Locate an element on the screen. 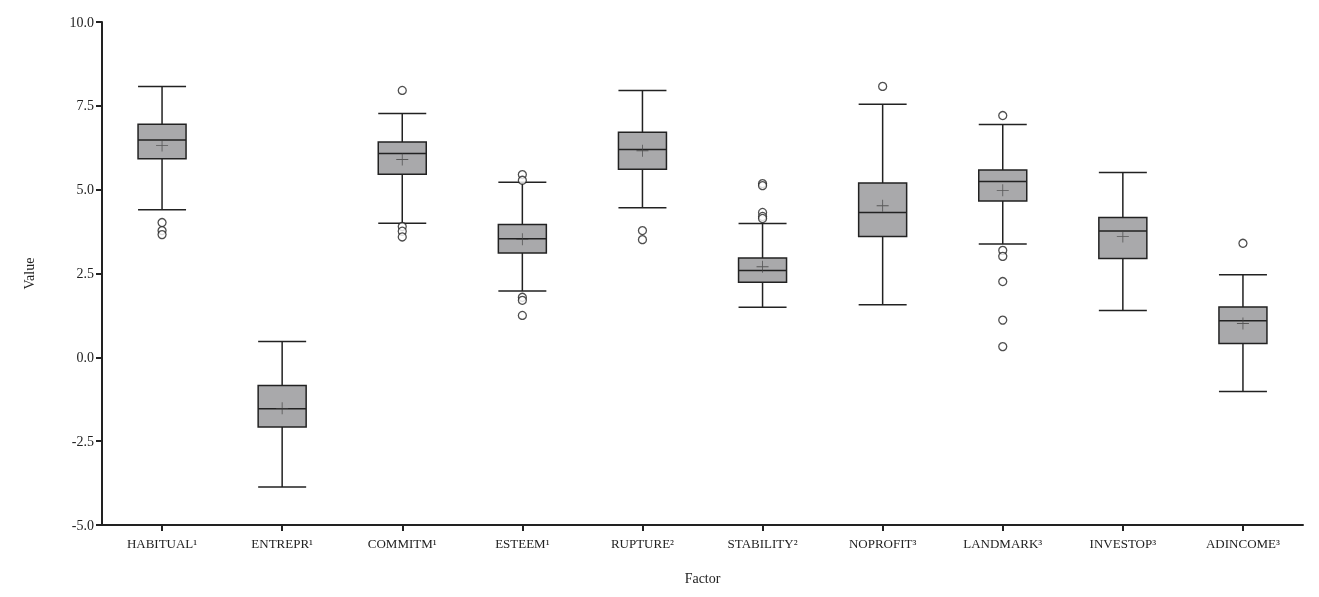  x-tick-label: RUPTURE² is located at coordinates (642, 543).